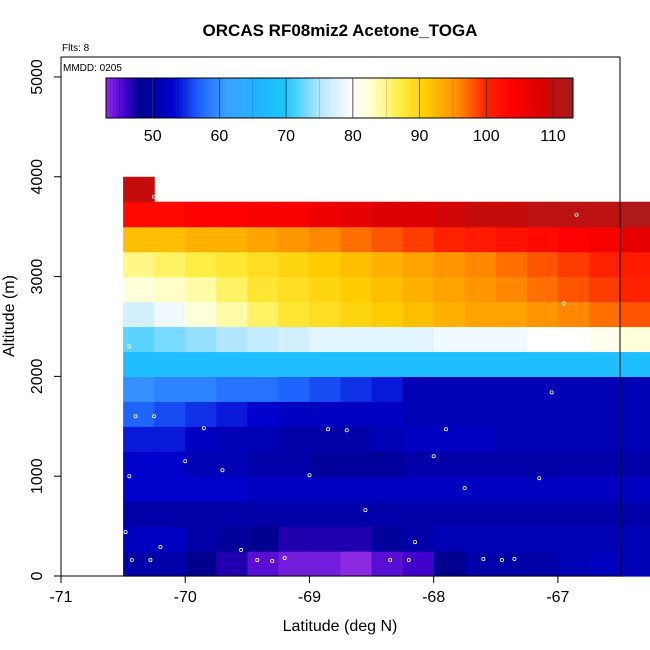 This screenshot has height=650, width=650. I want to click on x-tick-label: -69, so click(309, 597).